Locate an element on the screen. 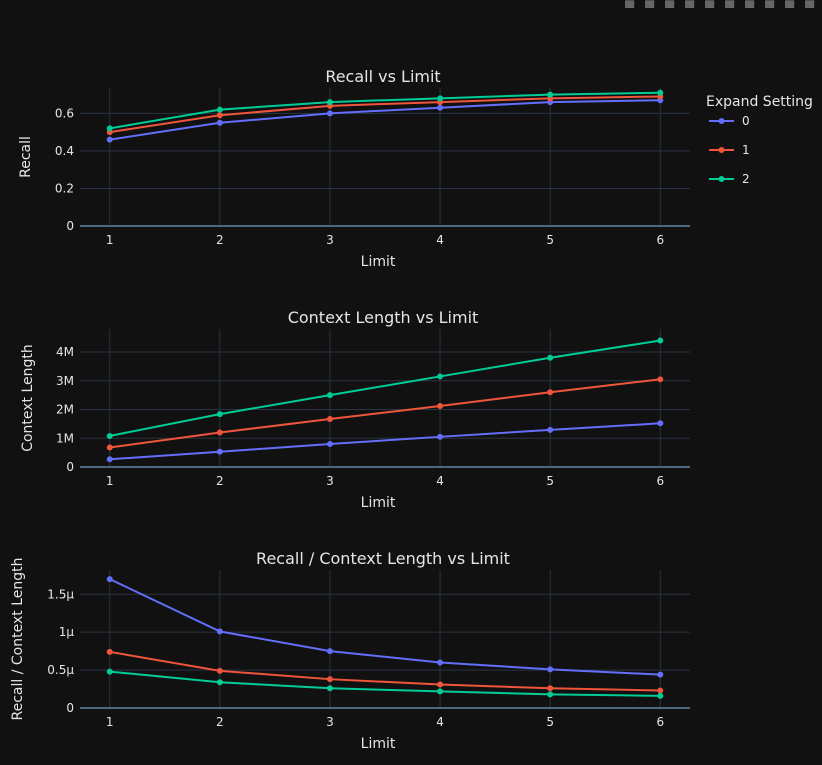 This screenshot has width=822, height=765. legend-item-1: 1 is located at coordinates (729, 150).